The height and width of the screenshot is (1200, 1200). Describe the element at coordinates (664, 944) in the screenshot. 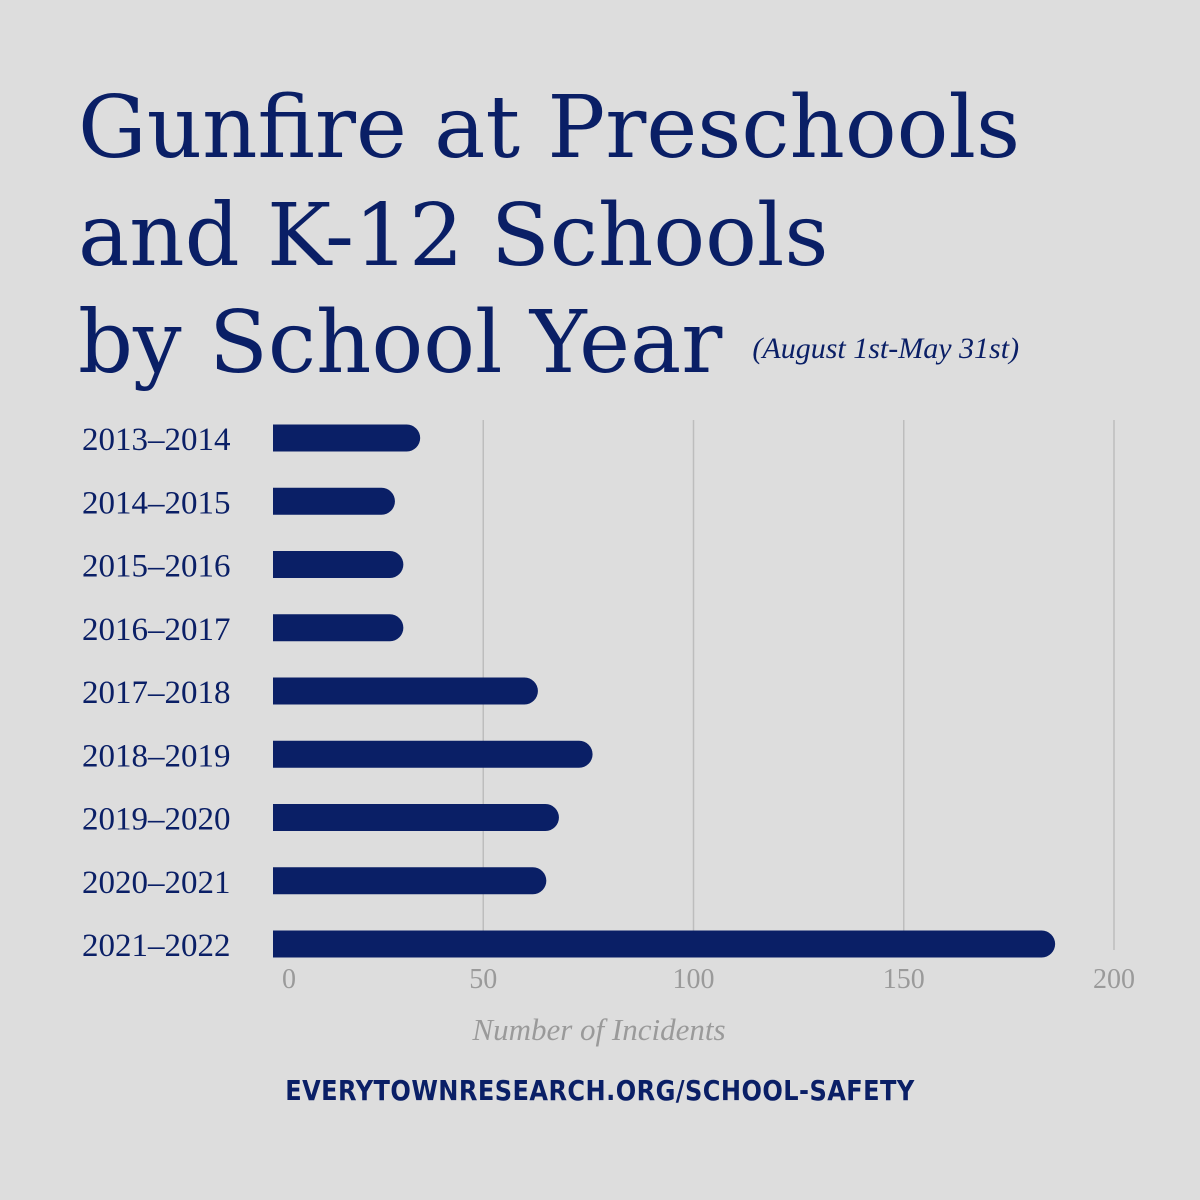

I see `bar-2021–2022` at that location.